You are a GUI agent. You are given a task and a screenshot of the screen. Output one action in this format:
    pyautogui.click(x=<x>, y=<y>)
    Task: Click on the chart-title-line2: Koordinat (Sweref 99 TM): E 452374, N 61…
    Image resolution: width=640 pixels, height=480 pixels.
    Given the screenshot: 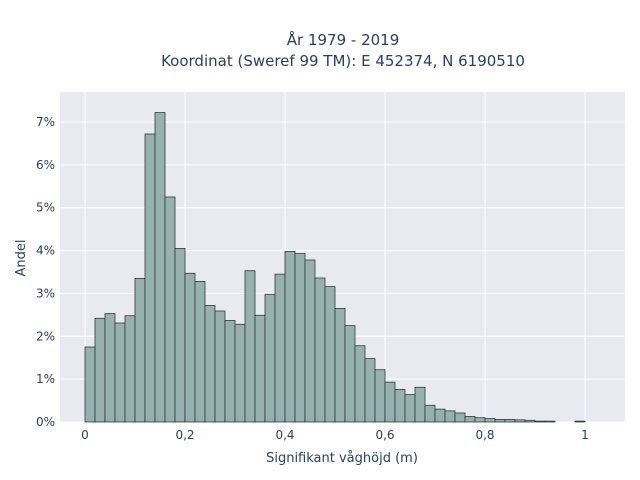 What is the action you would take?
    pyautogui.click(x=343, y=61)
    